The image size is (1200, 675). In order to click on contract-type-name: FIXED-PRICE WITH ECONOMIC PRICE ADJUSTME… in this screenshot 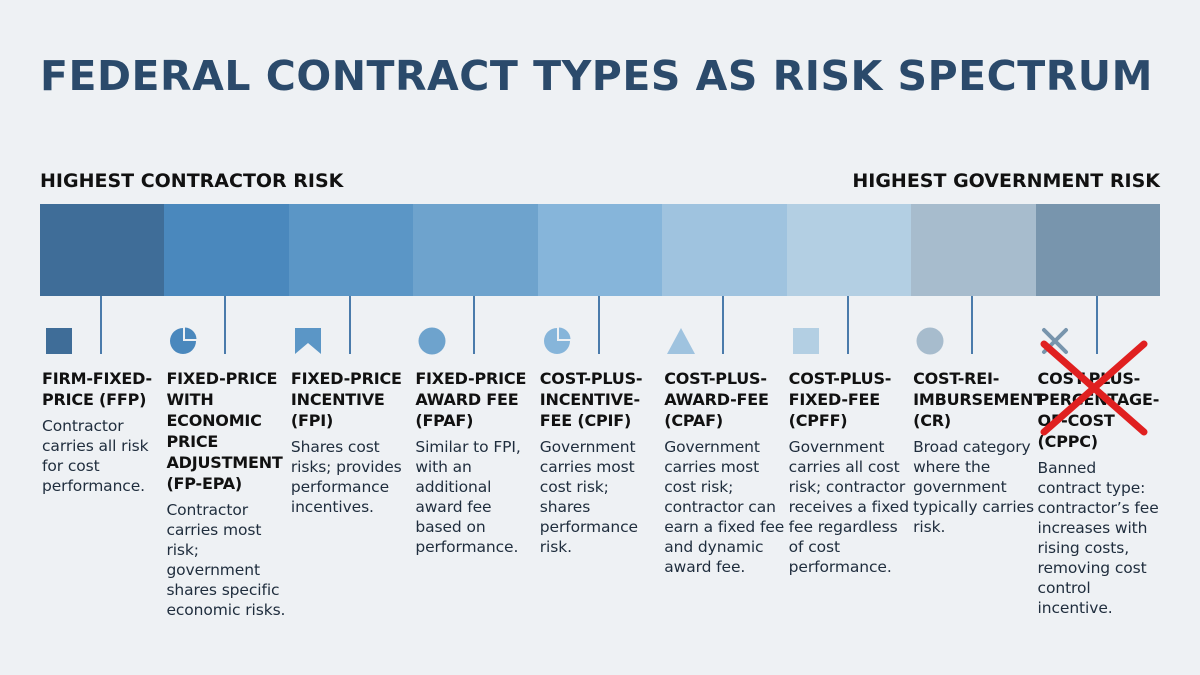, I will do `click(228, 494)`.